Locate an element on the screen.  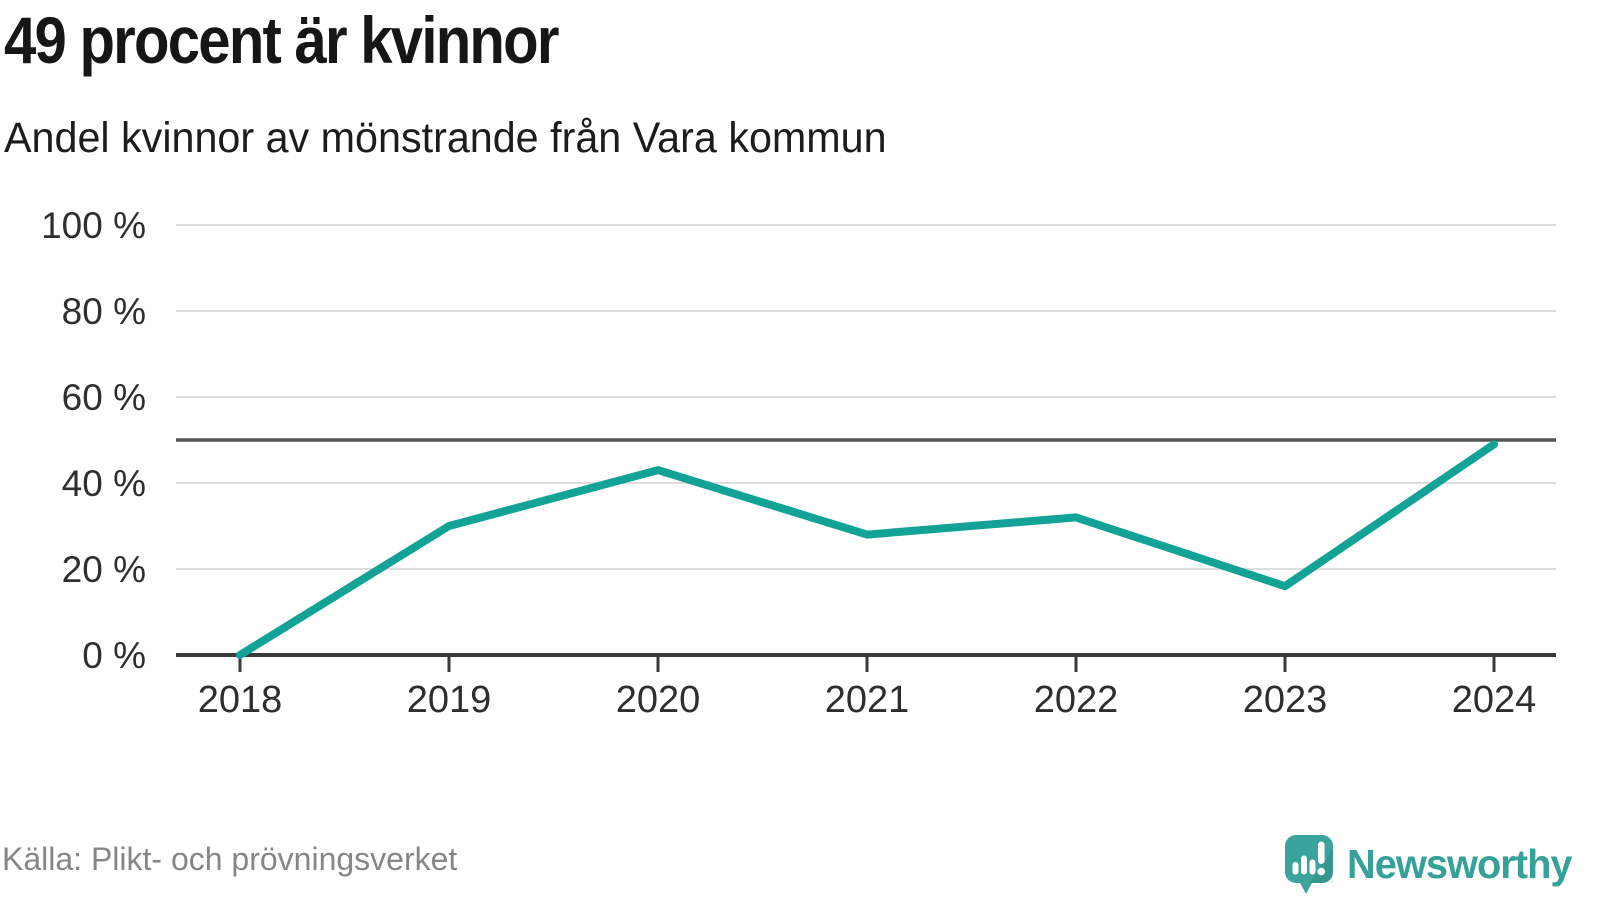
x-axis-label: 2023 is located at coordinates (1285, 700).